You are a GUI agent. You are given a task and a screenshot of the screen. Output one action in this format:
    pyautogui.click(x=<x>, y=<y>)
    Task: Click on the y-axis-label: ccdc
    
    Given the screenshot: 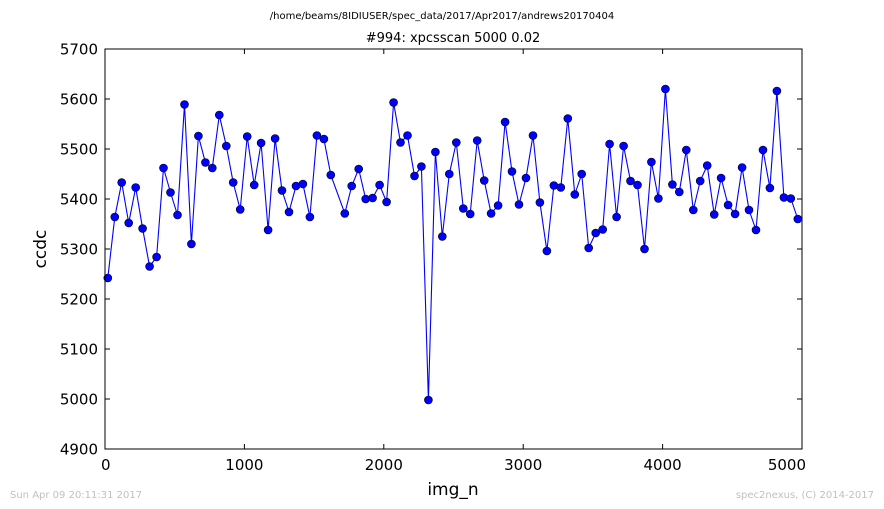 What is the action you would take?
    pyautogui.click(x=41, y=249)
    